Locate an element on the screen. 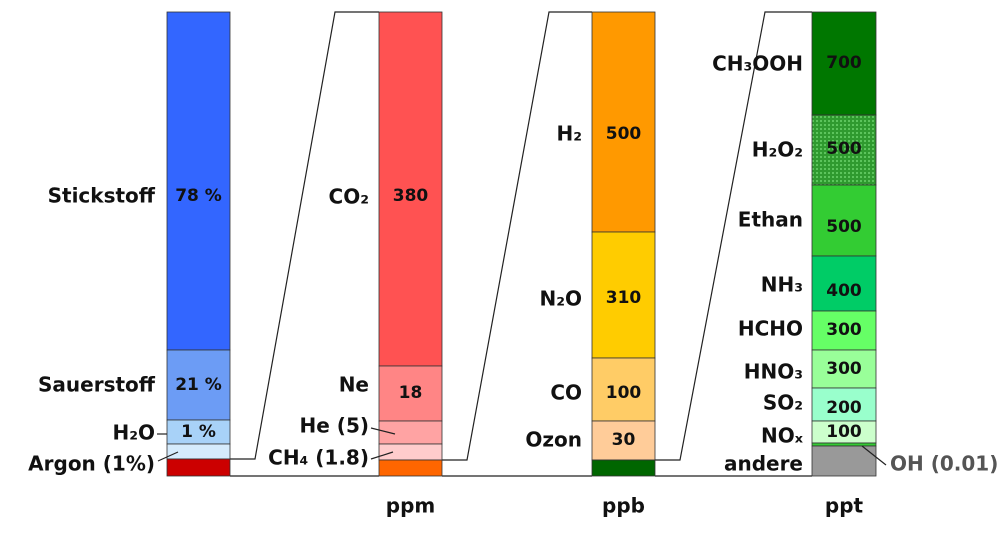 Image resolution: width=1007 pixels, height=537 pixels. segment-value: 400 is located at coordinates (844, 291).